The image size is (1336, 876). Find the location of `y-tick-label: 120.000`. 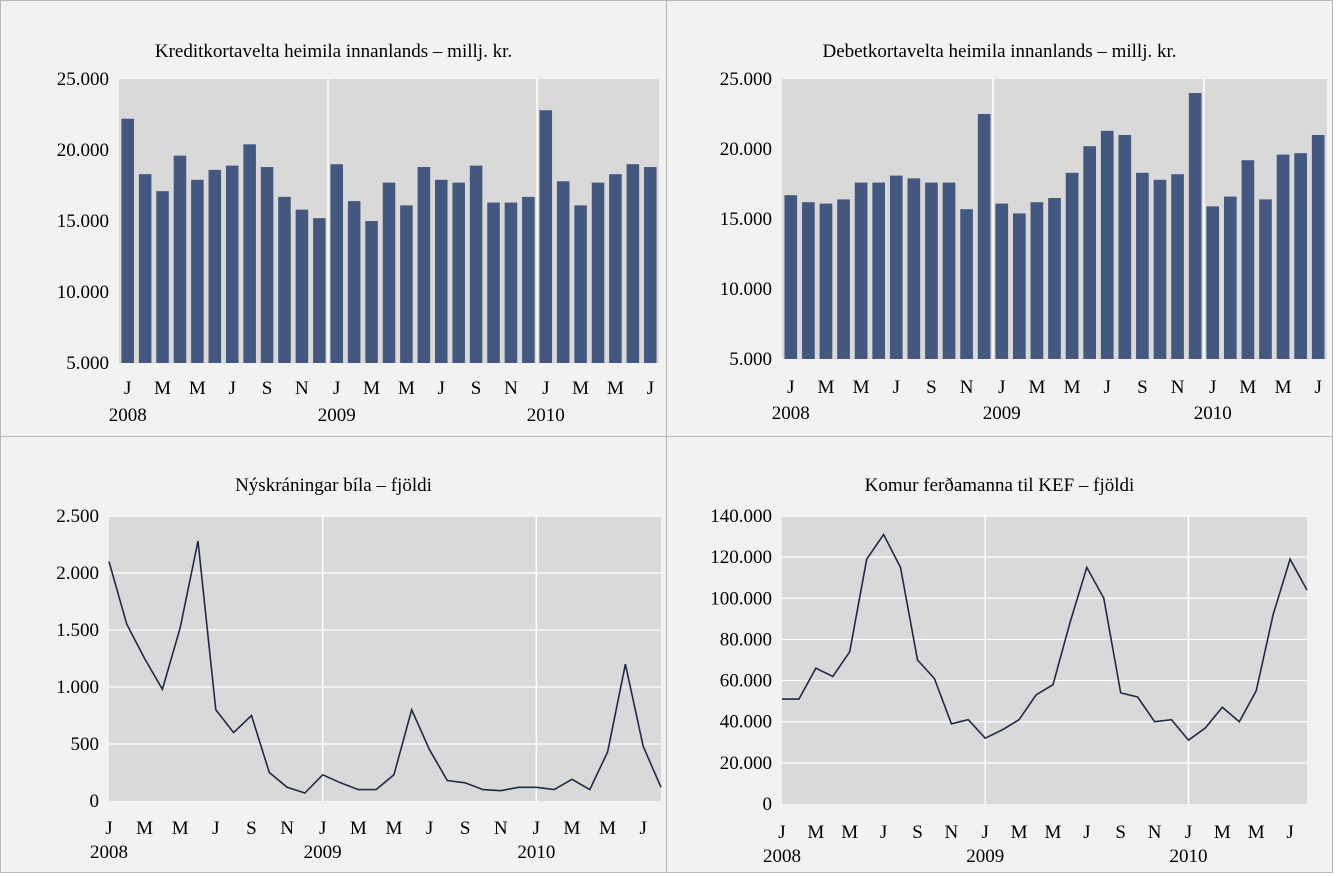

y-tick-label: 120.000 is located at coordinates (741, 557).